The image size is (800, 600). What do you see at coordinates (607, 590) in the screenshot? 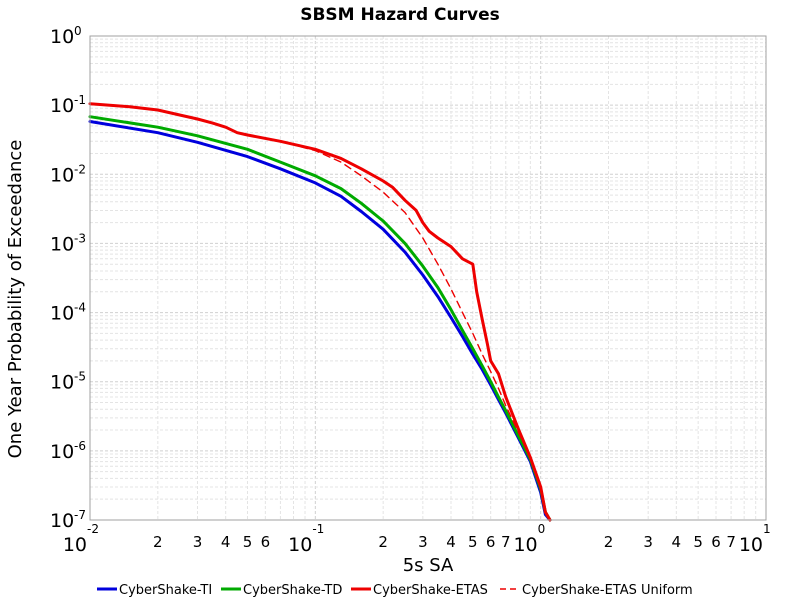
I see `legend-label: CyberShake-ETAS Uniform` at bounding box center [607, 590].